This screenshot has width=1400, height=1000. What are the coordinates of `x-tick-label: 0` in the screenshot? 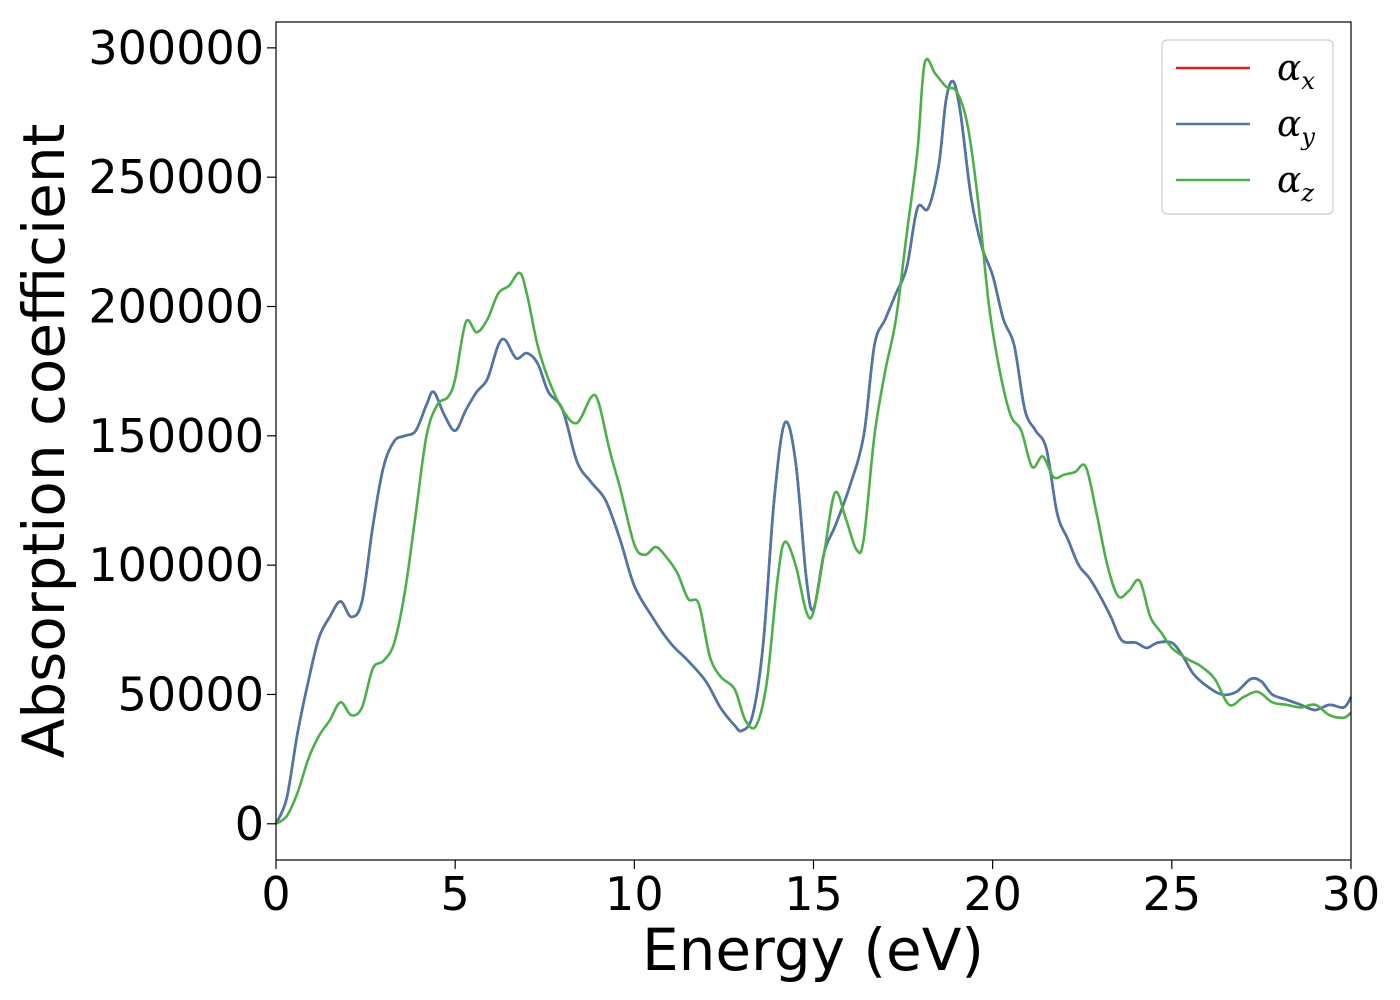 It's located at (275, 894).